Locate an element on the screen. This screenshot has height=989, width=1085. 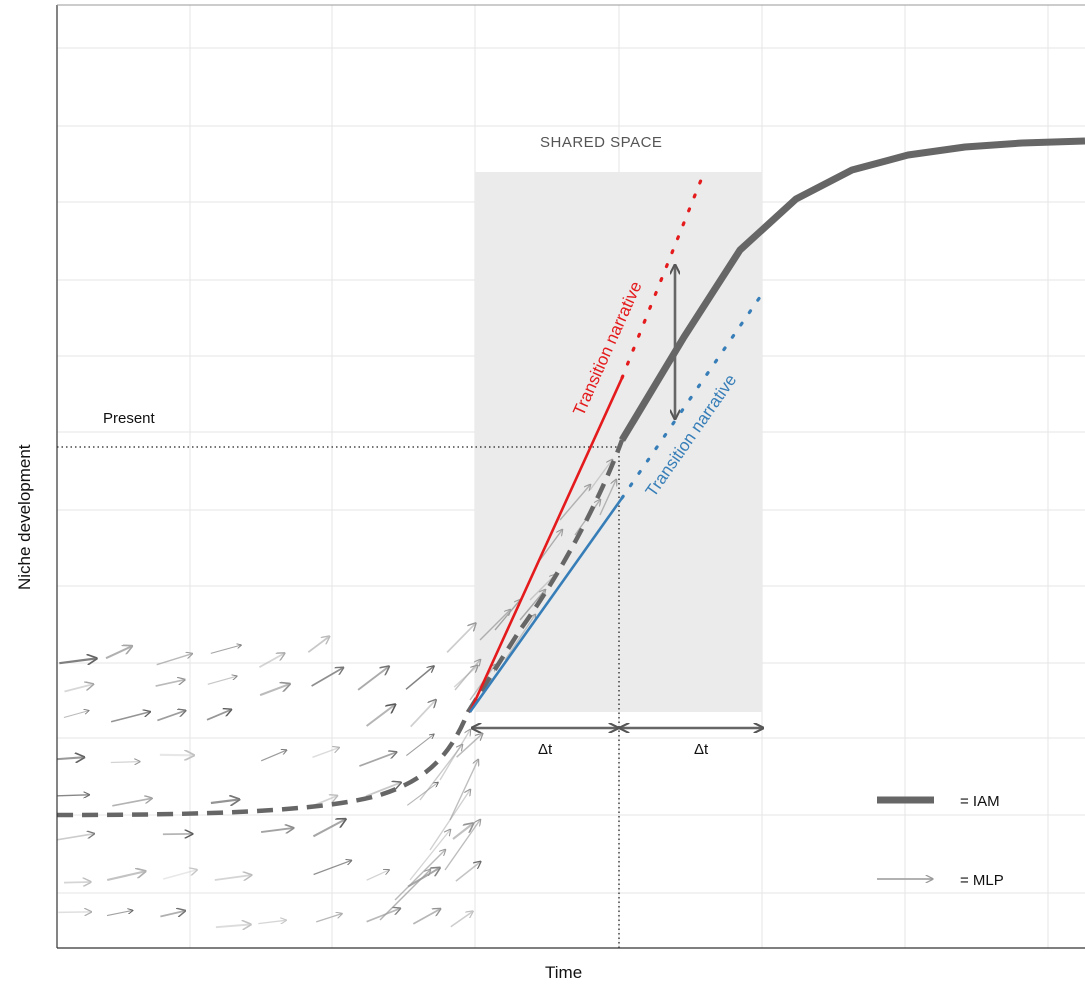
delta-t-left-label: Δt is located at coordinates (545, 749).